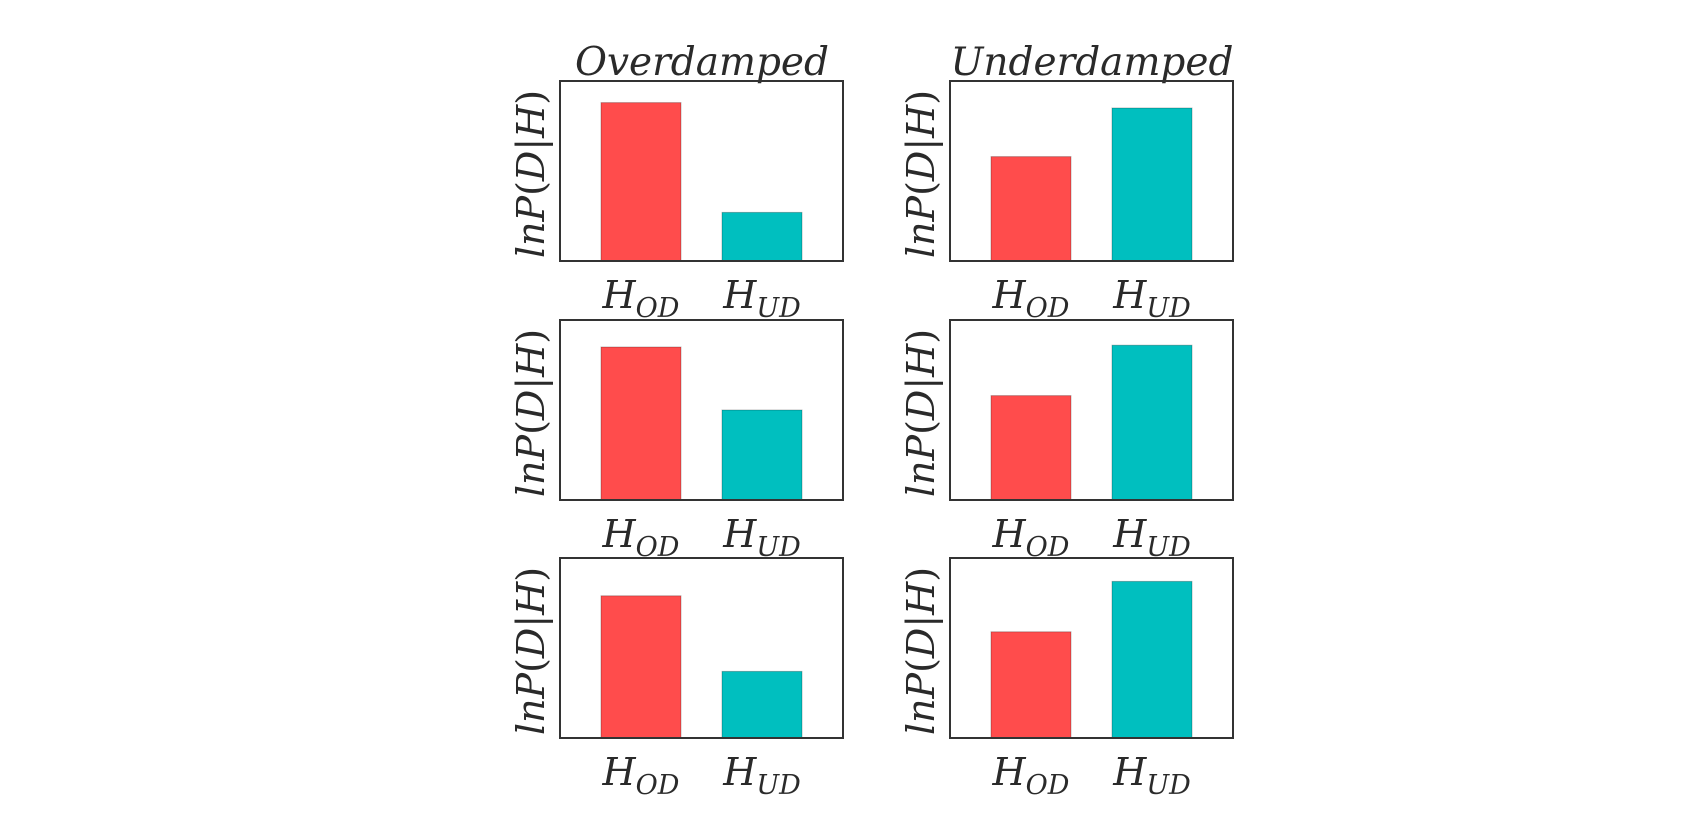 The image size is (1707, 817). I want to click on column-title-overdamped: Overdamped, so click(702, 62).